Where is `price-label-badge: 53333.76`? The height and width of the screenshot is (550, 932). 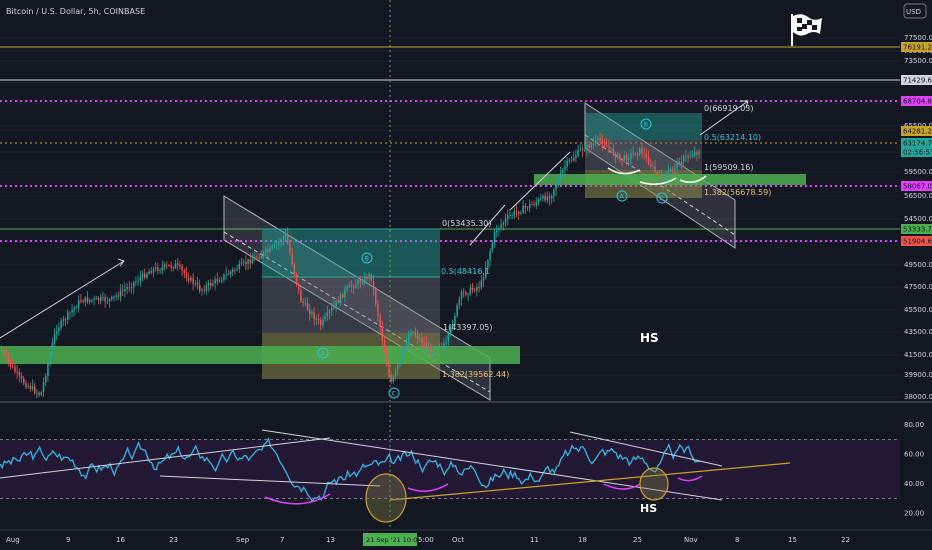 price-label-badge: 53333.76 is located at coordinates (916, 229).